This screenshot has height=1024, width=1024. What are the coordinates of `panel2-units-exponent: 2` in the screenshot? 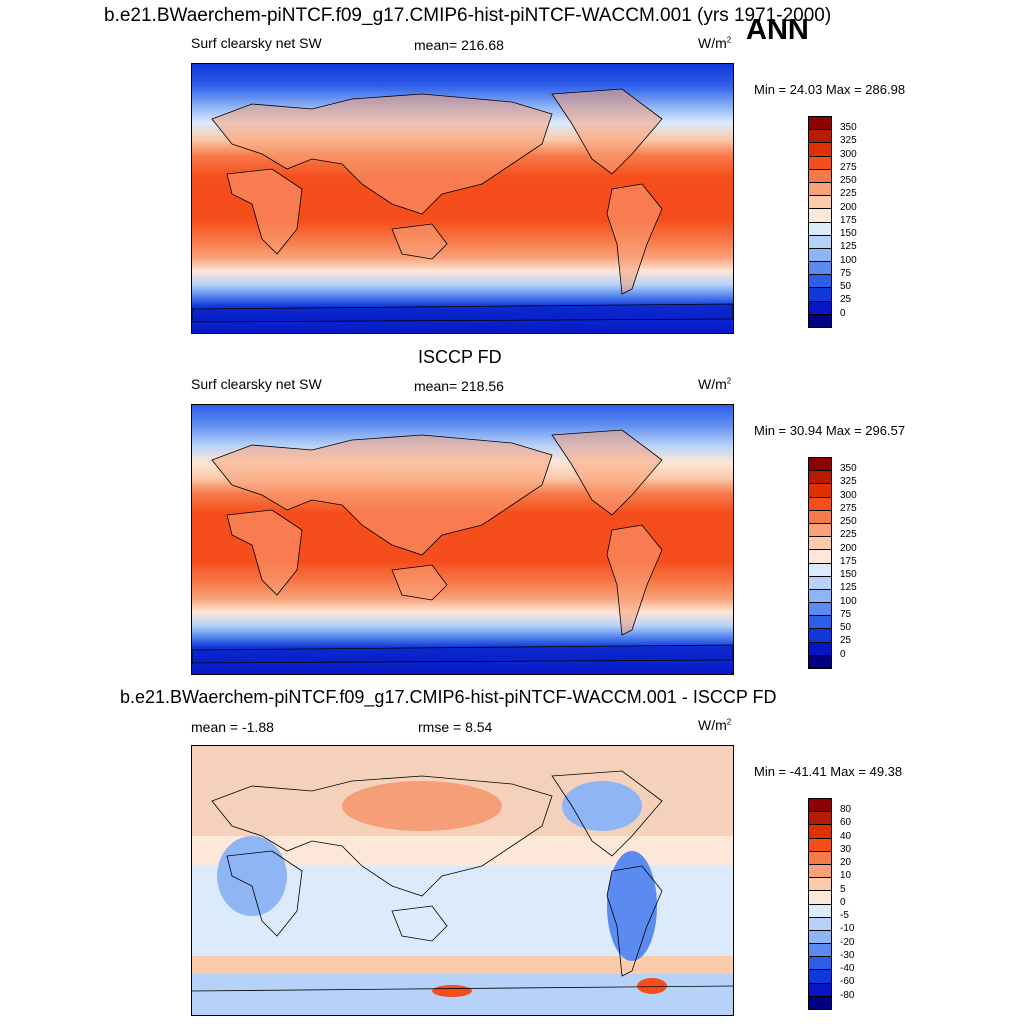 It's located at (729, 381).